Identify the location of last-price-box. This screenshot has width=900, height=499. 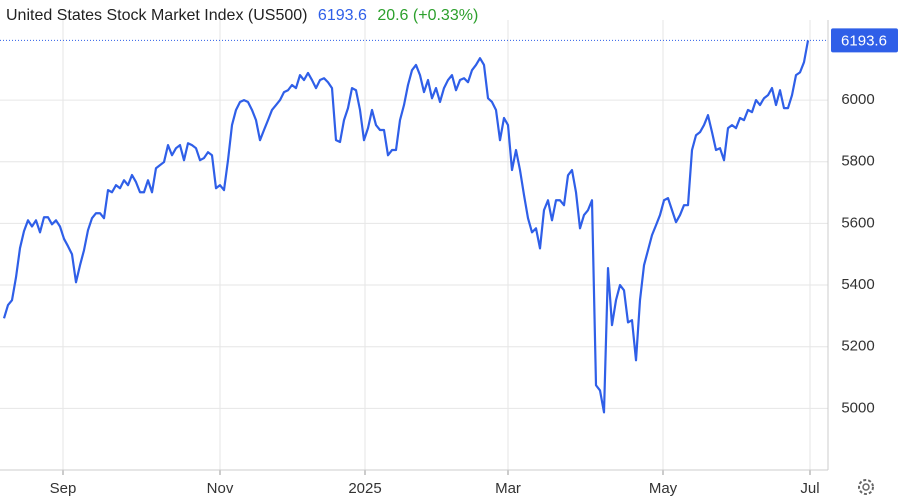
(864, 40).